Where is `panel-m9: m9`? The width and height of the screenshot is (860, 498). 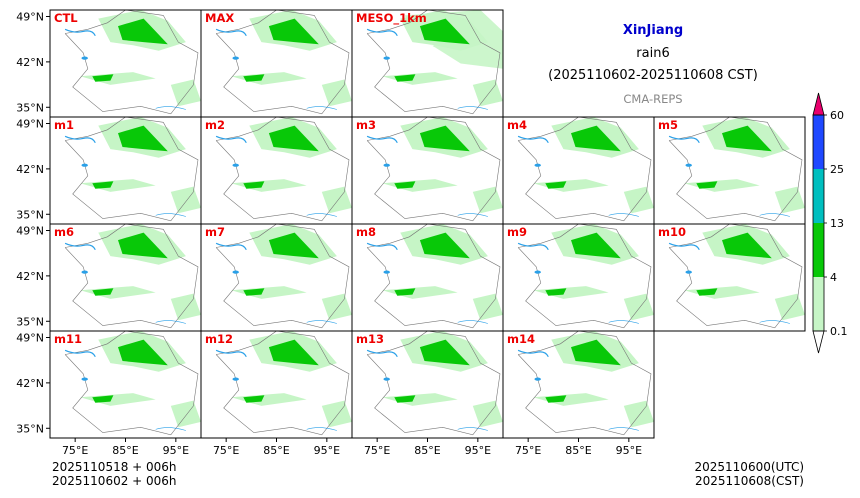
panel-m9: m9 is located at coordinates (578, 277).